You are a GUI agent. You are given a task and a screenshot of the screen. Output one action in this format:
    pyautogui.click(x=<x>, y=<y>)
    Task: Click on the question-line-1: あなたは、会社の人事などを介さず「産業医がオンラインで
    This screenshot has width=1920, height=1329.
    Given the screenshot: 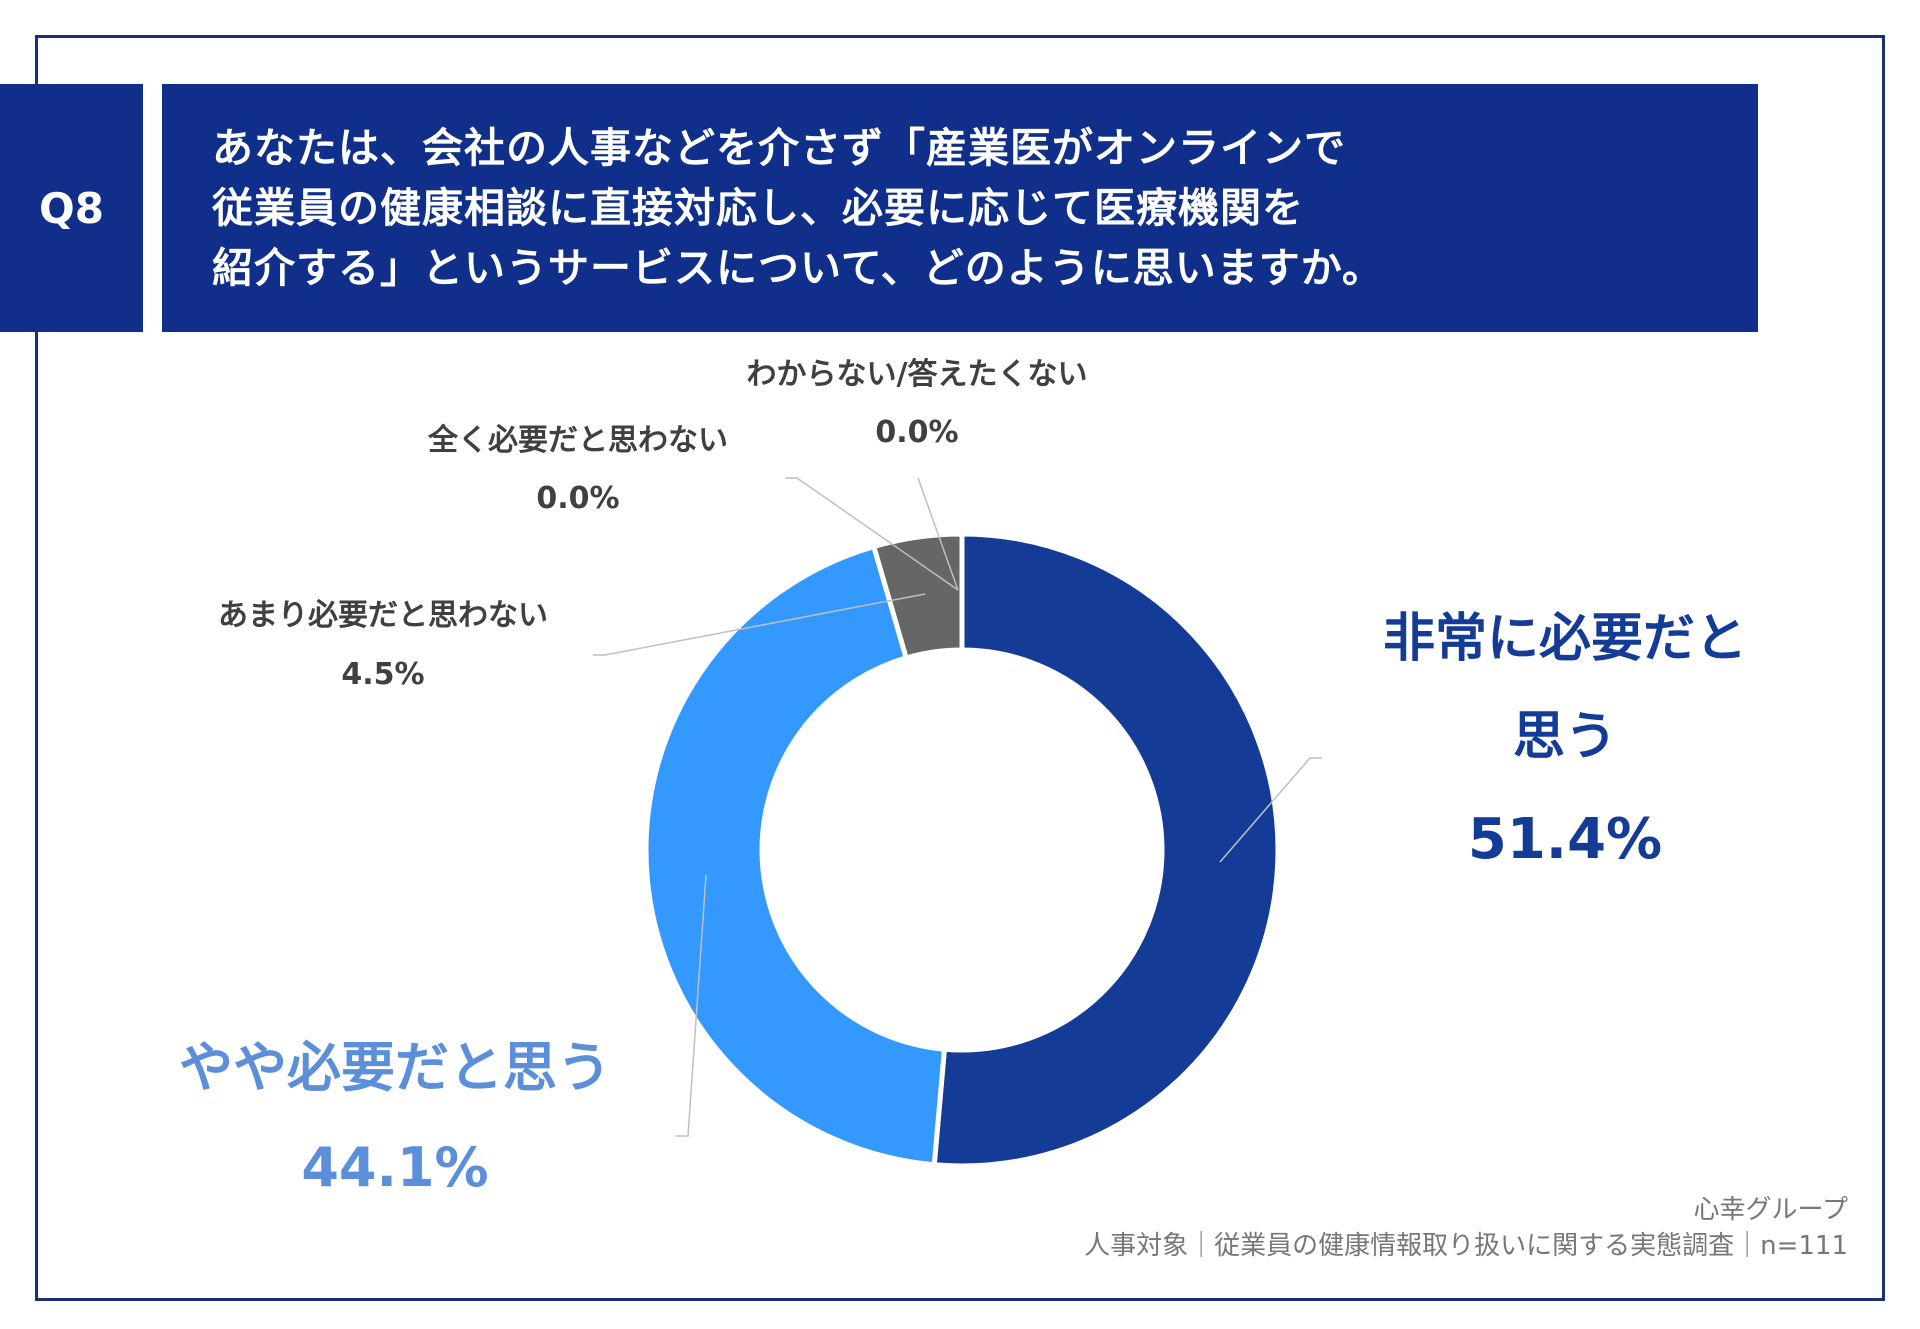 What is the action you would take?
    pyautogui.click(x=779, y=148)
    